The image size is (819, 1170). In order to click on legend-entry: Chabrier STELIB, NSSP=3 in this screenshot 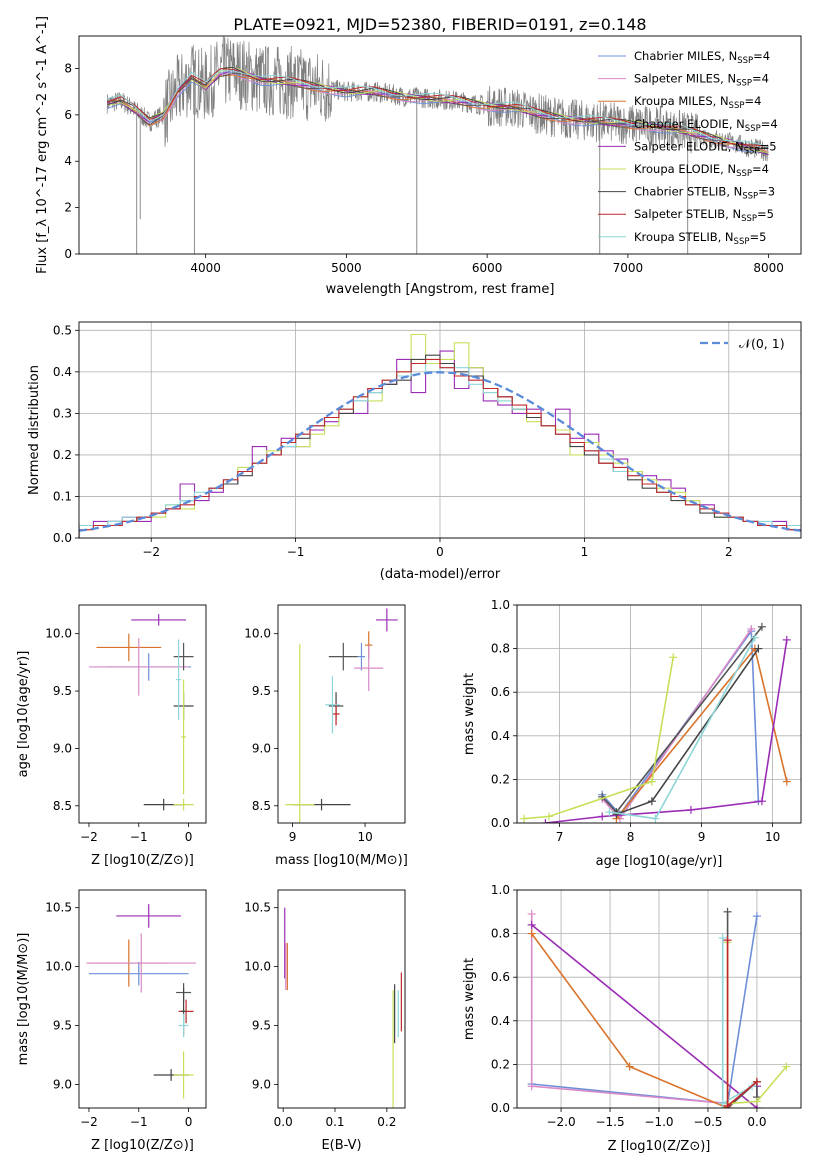, I will do `click(704, 193)`.